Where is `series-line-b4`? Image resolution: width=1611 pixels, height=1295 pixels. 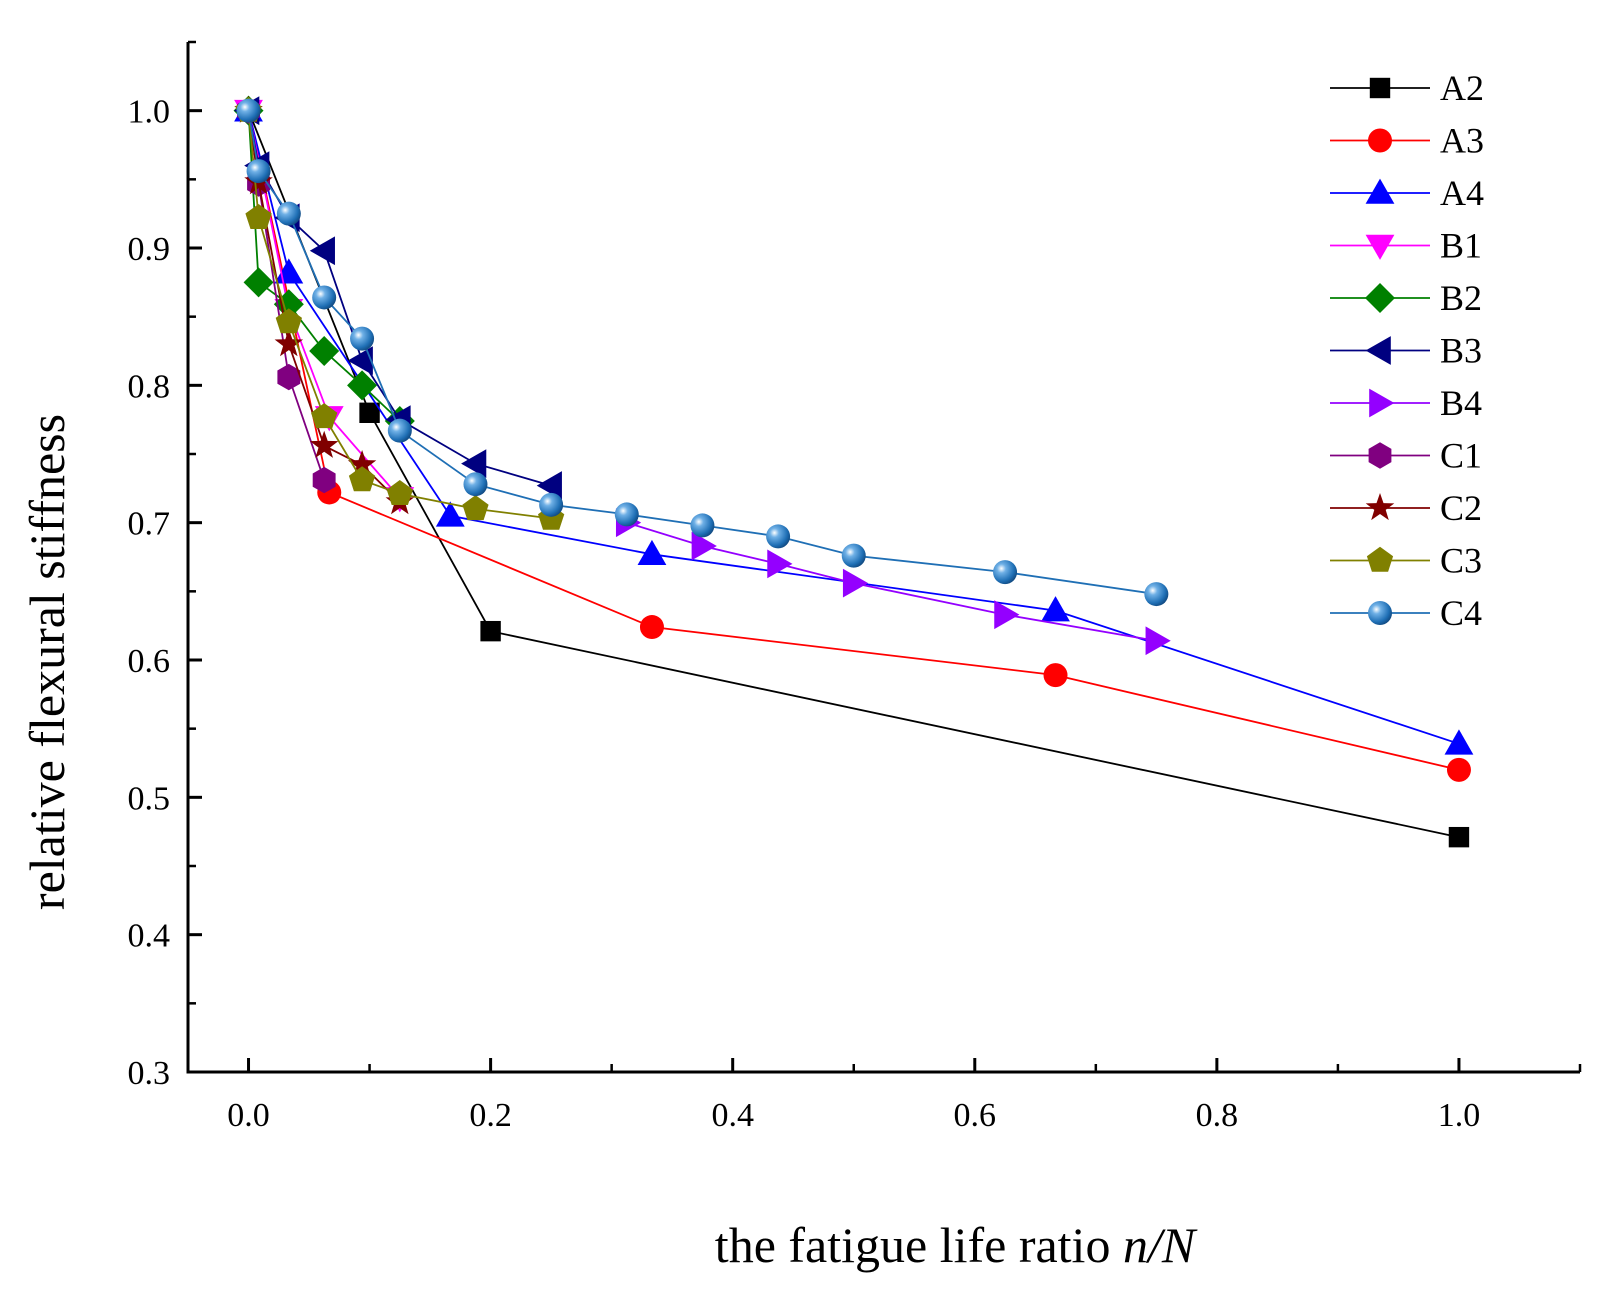 series-line-b4 is located at coordinates (891, 581).